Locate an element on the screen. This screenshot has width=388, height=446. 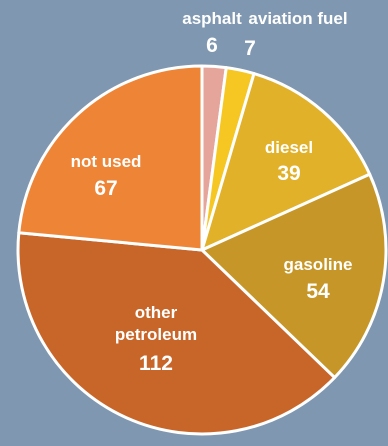
slice-label-diesel: diesel is located at coordinates (289, 147).